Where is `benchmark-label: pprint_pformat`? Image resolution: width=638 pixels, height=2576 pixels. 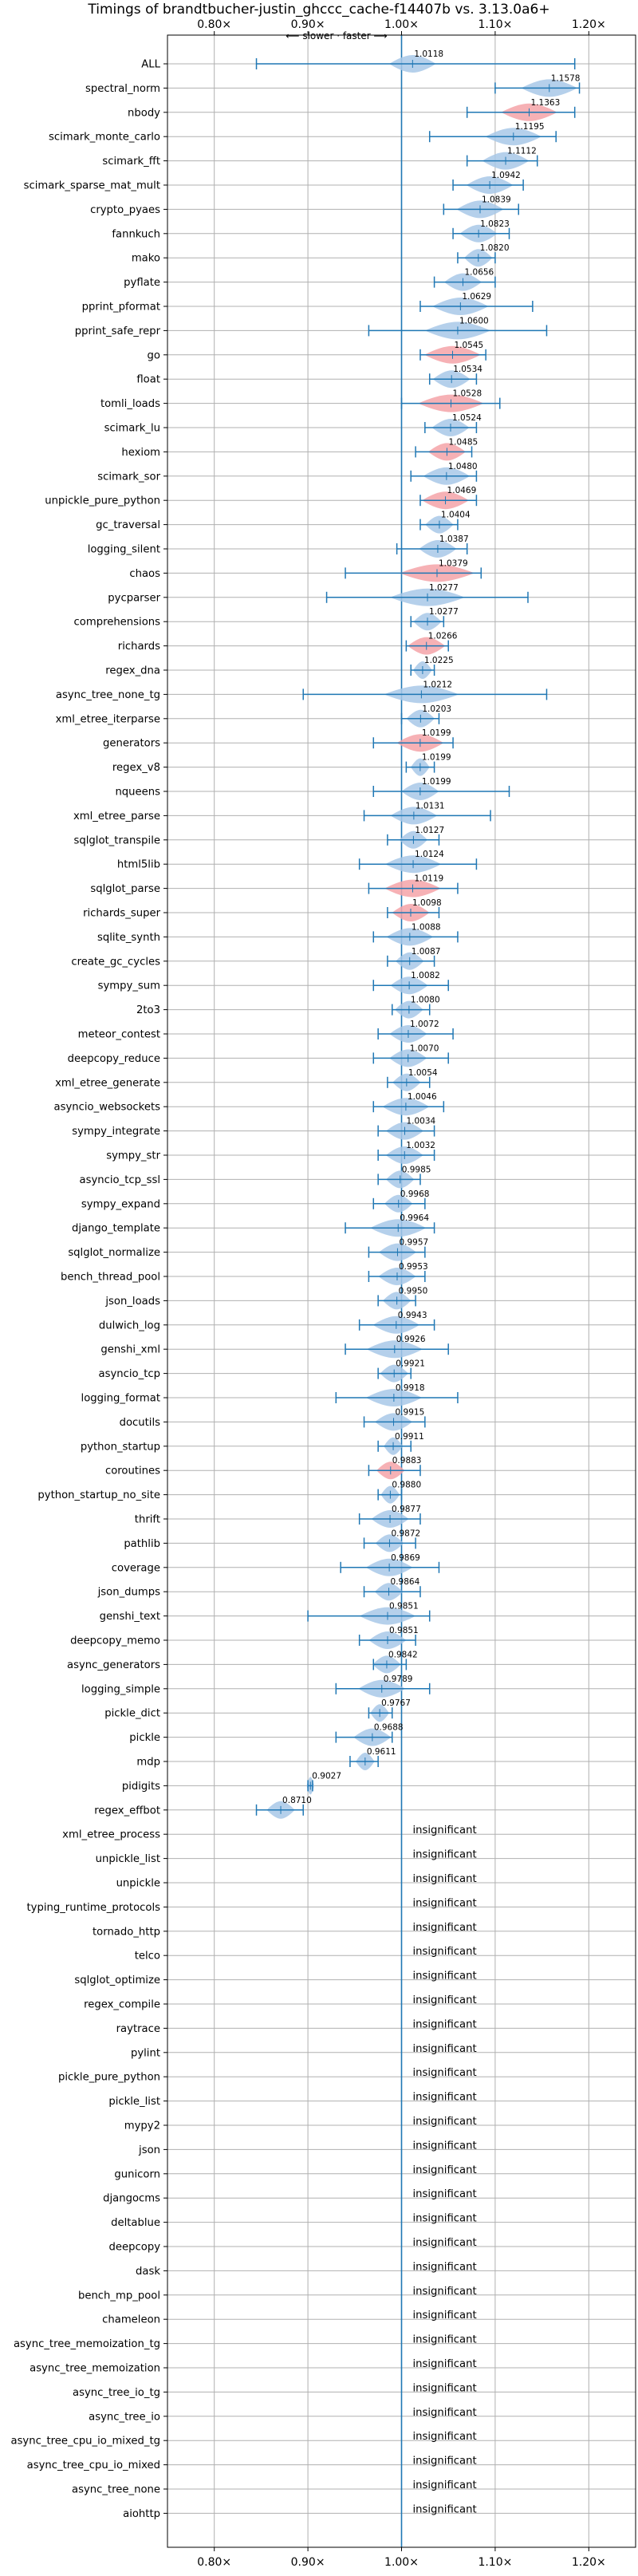
benchmark-label: pprint_pformat is located at coordinates (121, 308).